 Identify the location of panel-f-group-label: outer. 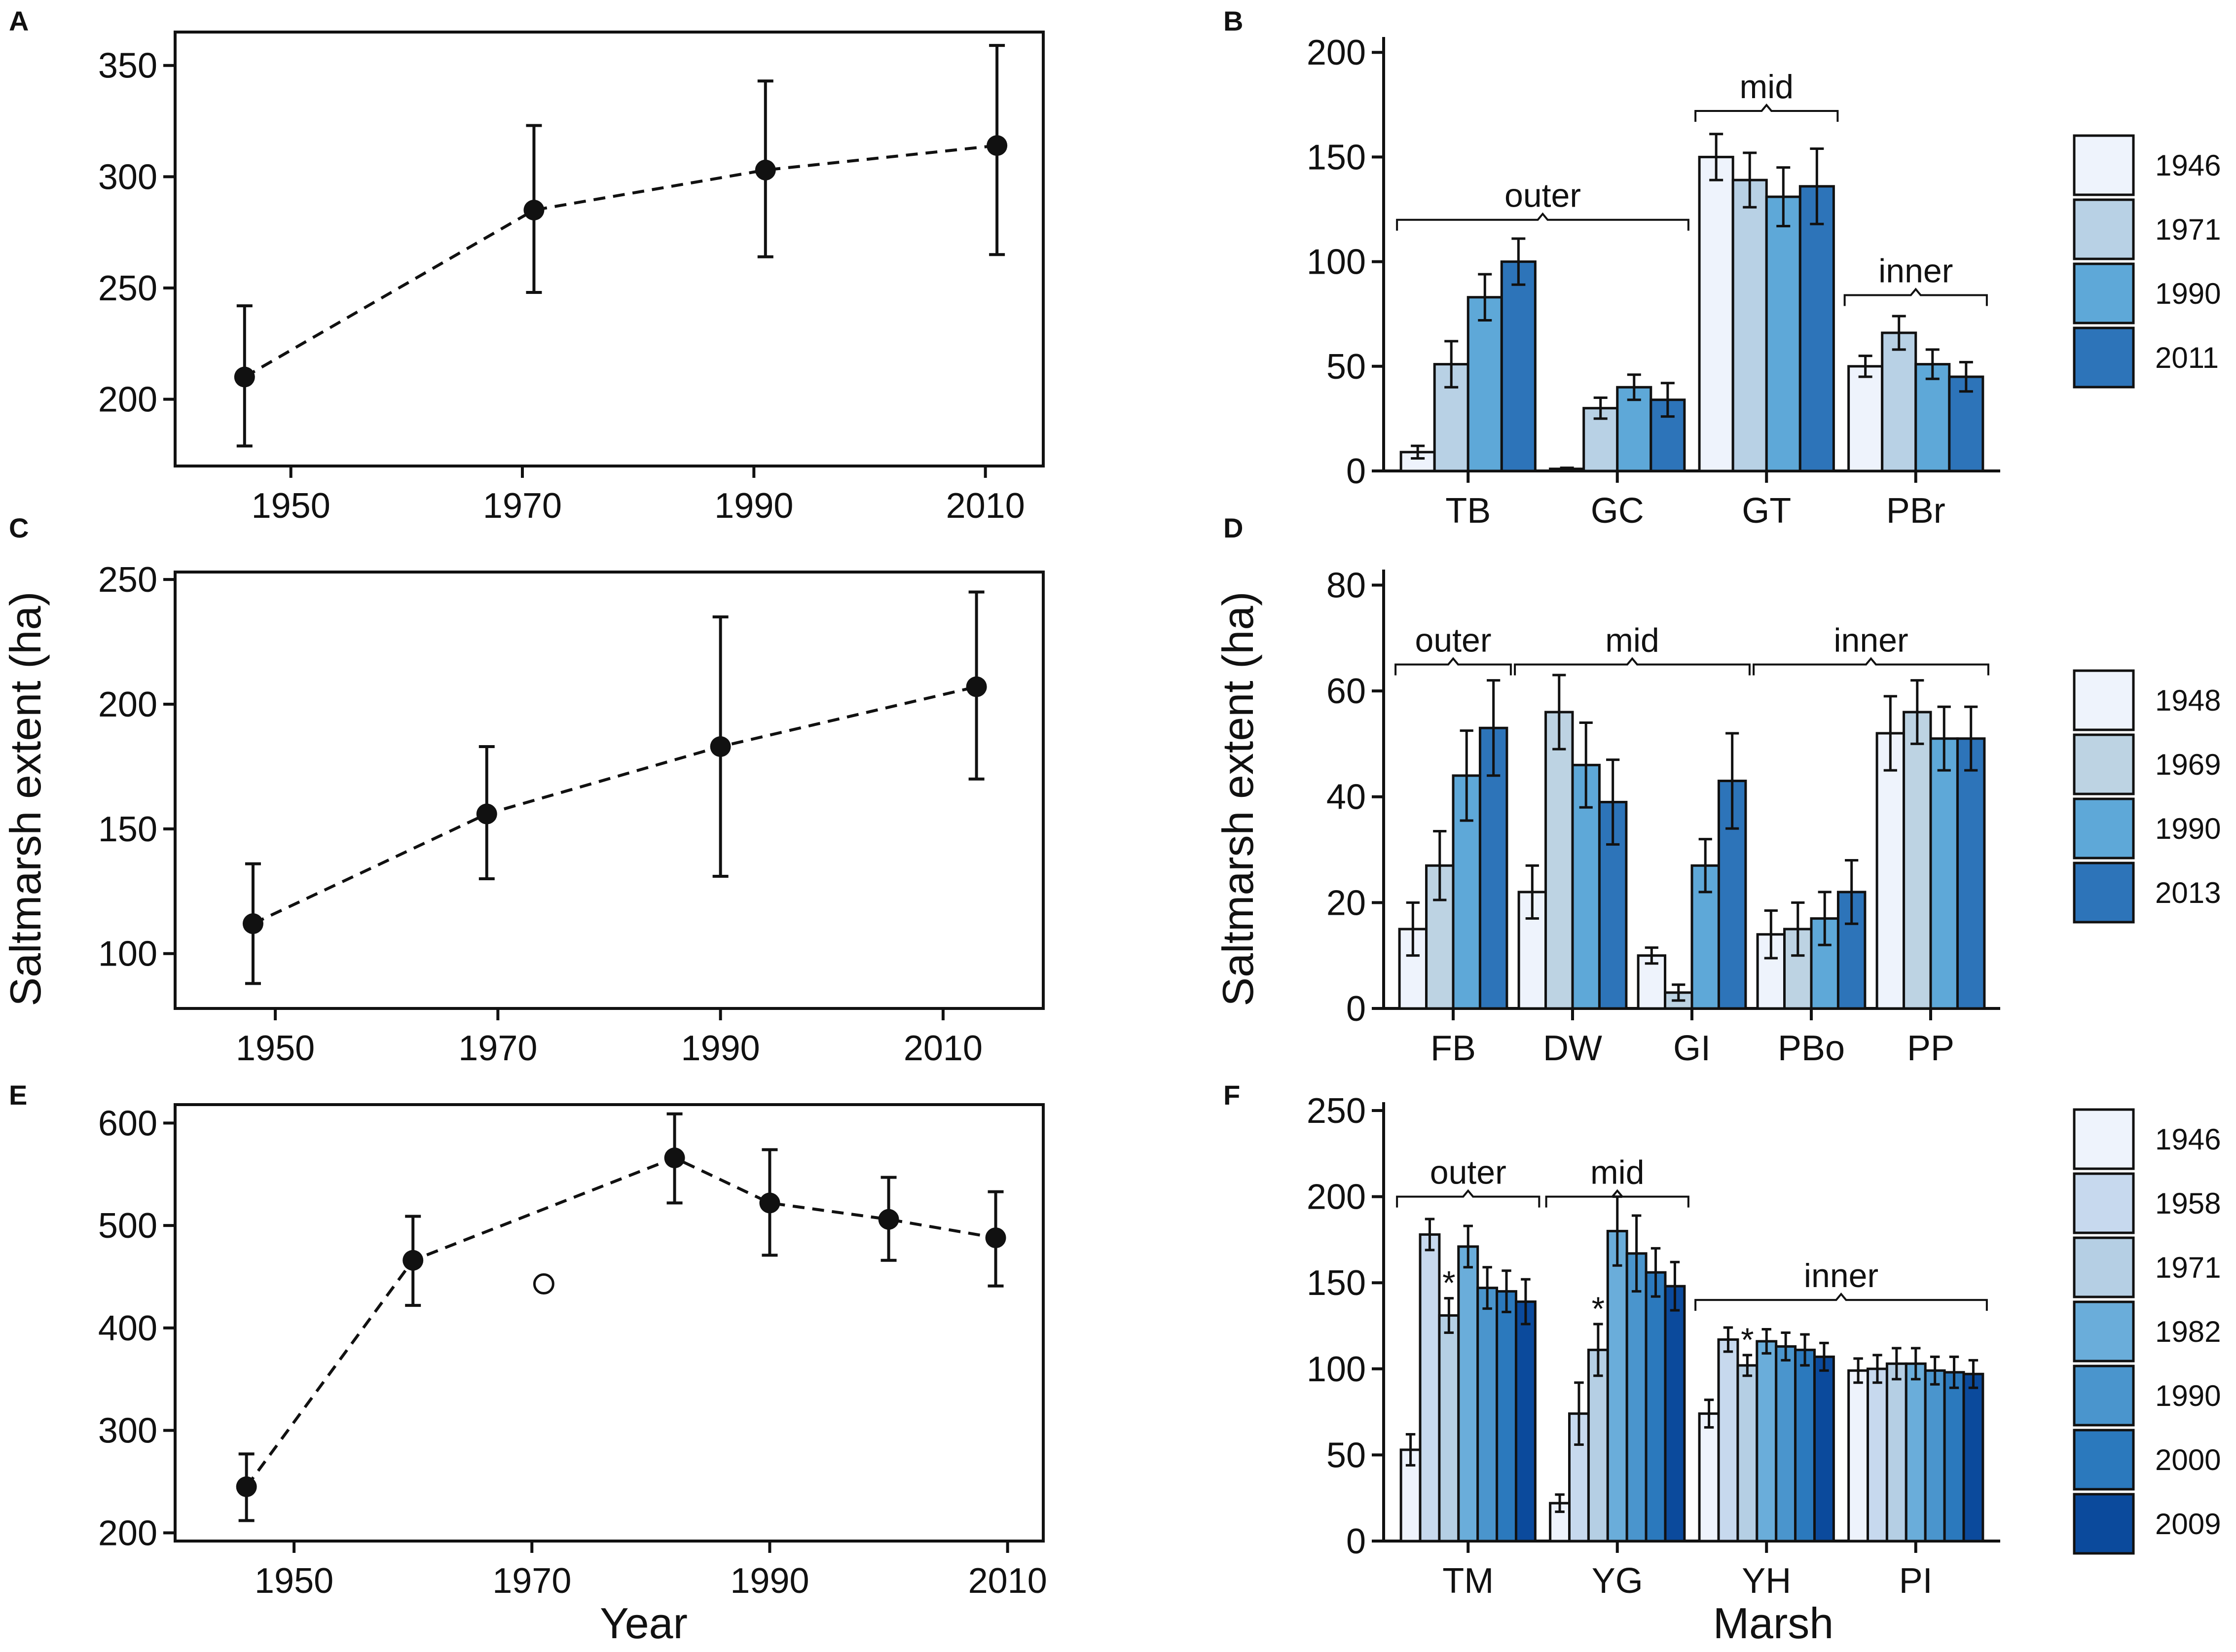
(1468, 1173).